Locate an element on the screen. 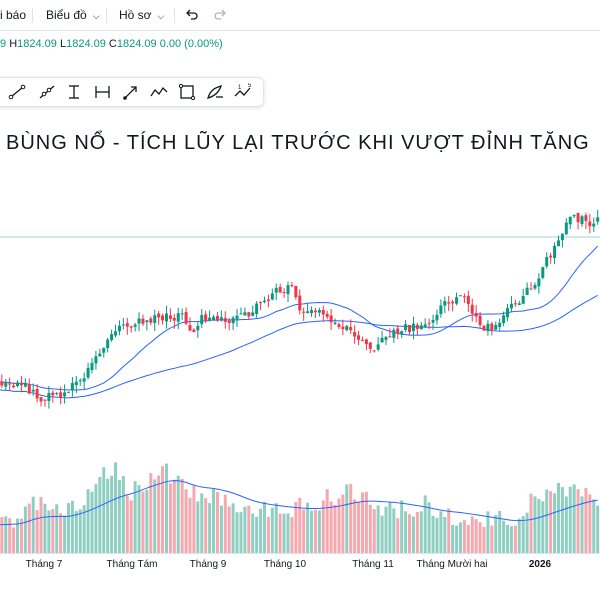 The width and height of the screenshot is (600, 600). alerts-menu: i báo is located at coordinates (13, 15).